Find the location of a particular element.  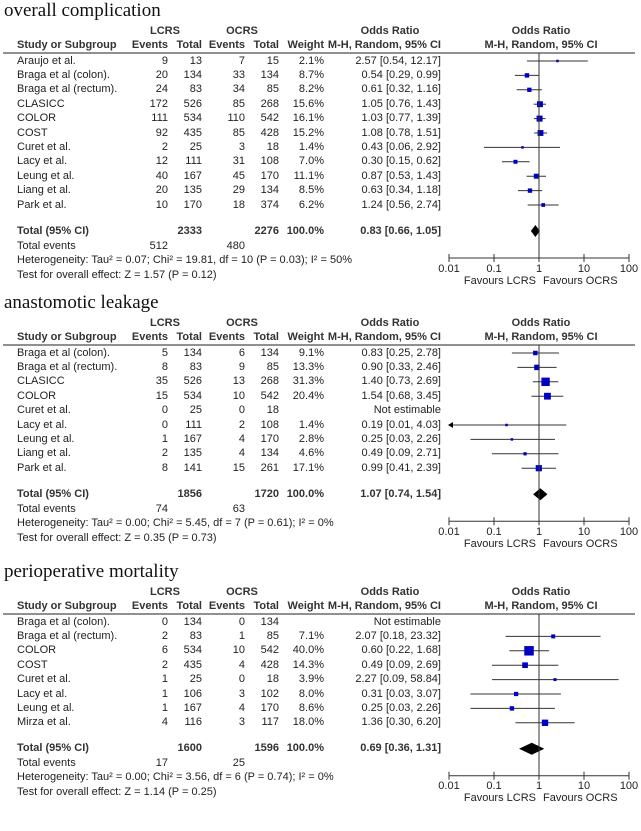

lcrs-events: 1 is located at coordinates (164, 693).